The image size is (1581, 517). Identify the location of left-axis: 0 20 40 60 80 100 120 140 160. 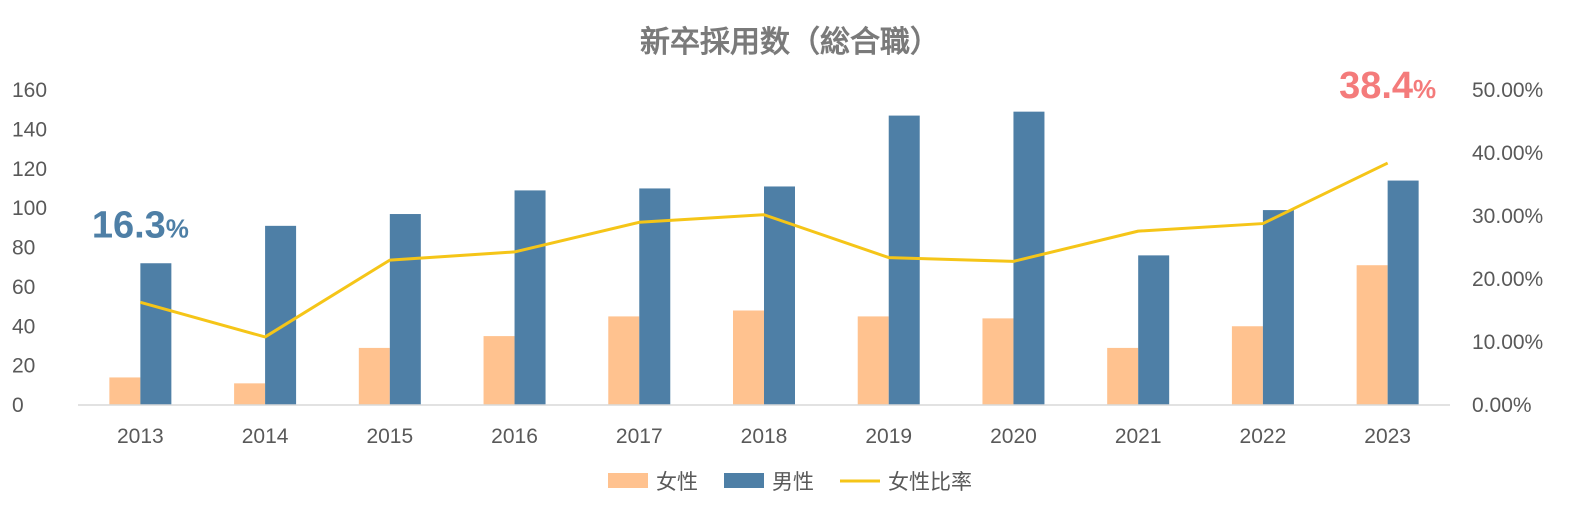
(29, 248).